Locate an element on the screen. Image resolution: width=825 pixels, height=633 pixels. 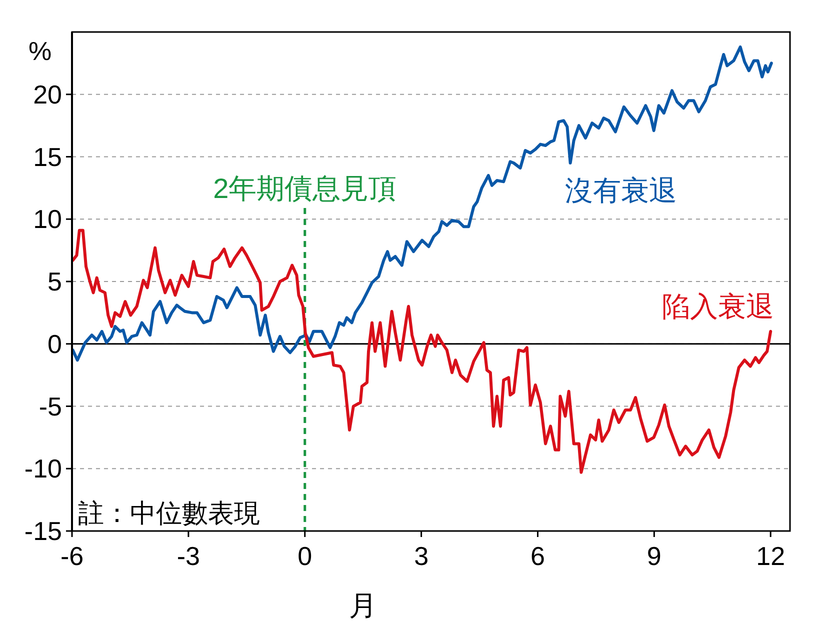
x-tick-label: -3 is located at coordinates (188, 556).